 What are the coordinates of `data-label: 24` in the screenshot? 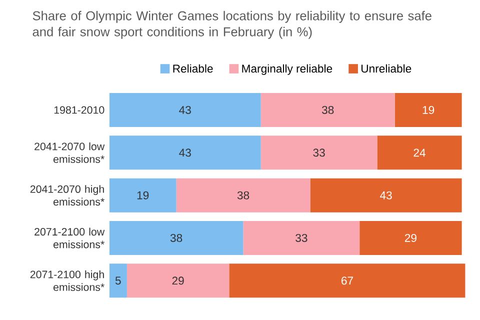 It's located at (420, 152).